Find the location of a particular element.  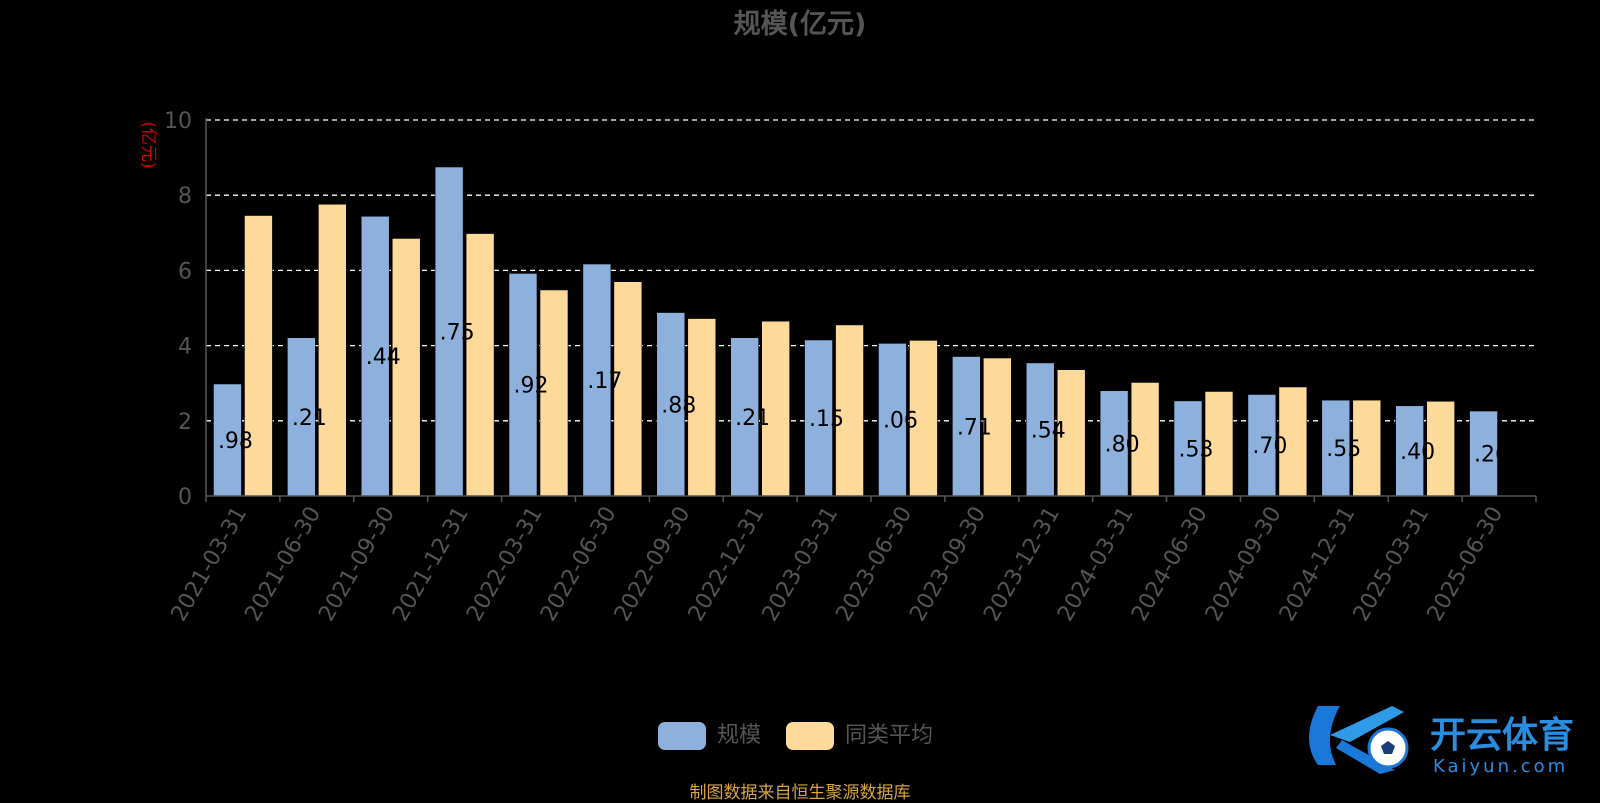

x-tick-label: 2023-12-31 is located at coordinates (1022, 564).